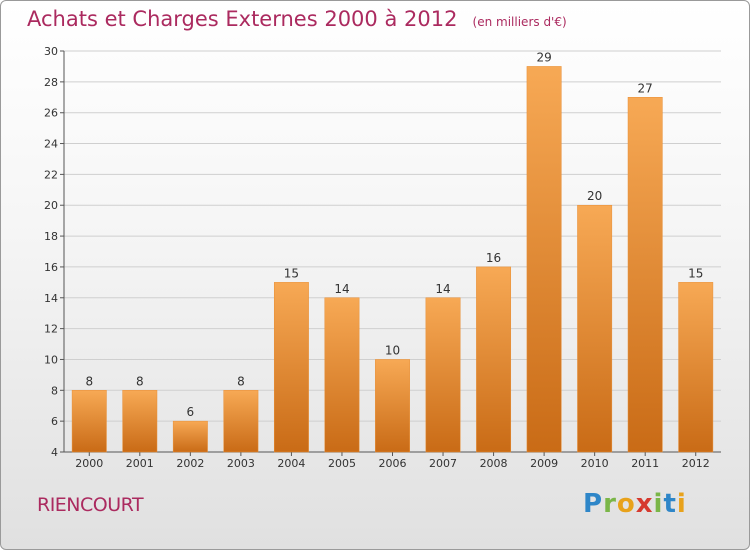 This screenshot has height=550, width=750. Describe the element at coordinates (392, 406) in the screenshot. I see `bar-2006` at that location.